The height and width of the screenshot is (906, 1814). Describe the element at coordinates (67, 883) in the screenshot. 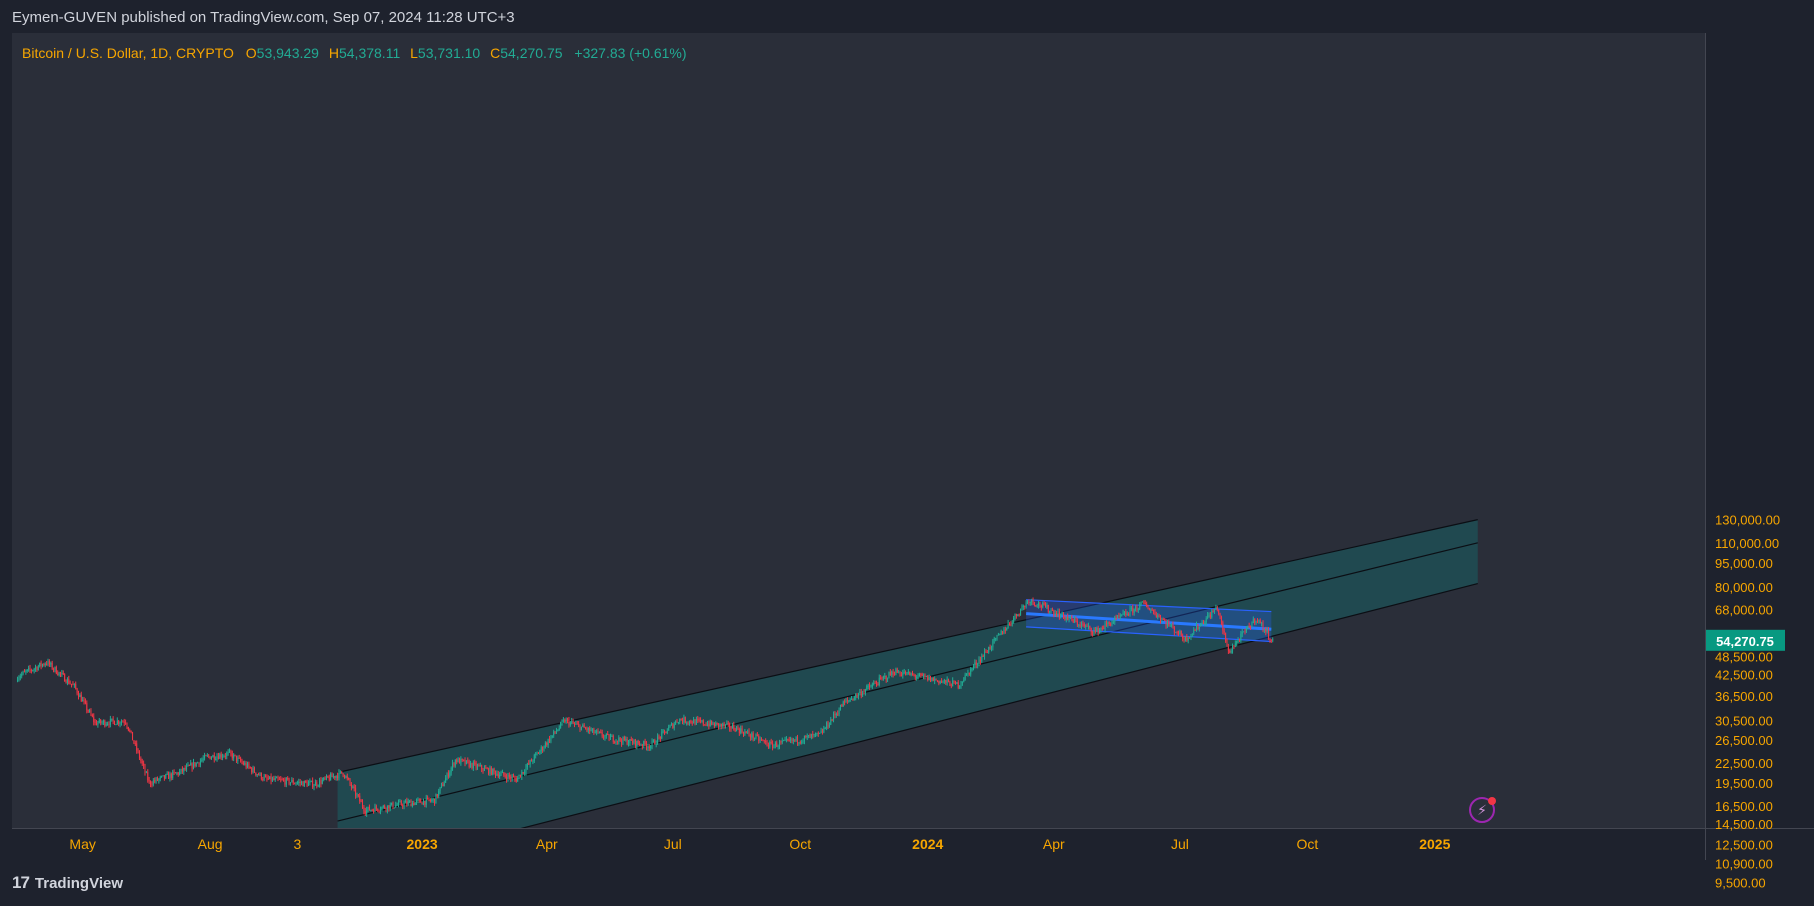

I see `tradingview-logo: 17 TradingView` at that location.